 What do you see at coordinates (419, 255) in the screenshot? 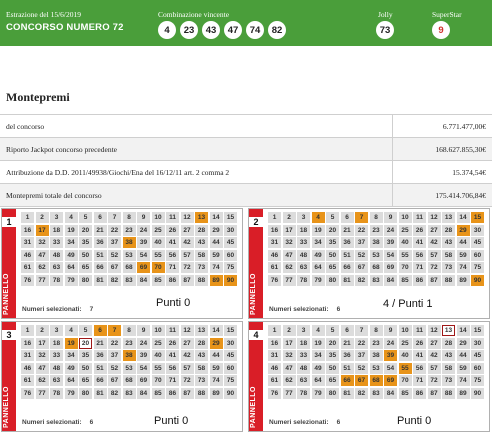
I see `number-cell-56: 56` at bounding box center [419, 255].